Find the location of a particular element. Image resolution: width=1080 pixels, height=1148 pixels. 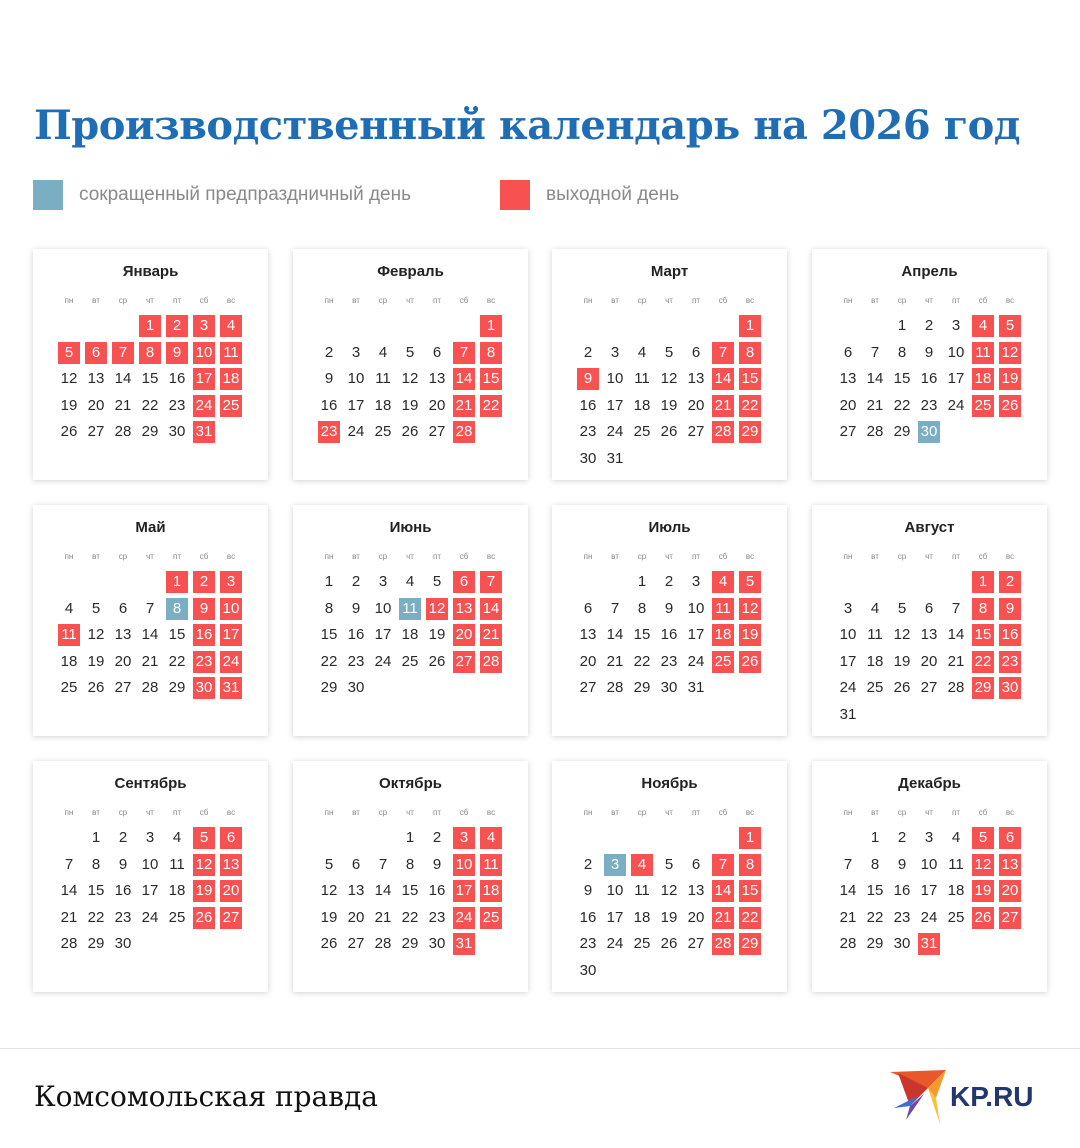

holiday-day: 5 is located at coordinates (69, 352).